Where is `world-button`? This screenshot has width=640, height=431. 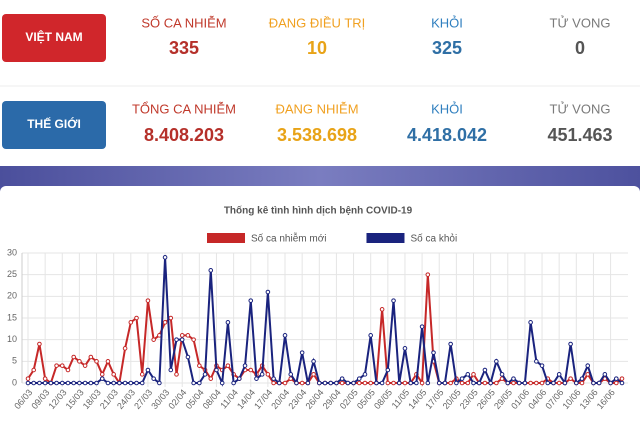 world-button is located at coordinates (54, 125).